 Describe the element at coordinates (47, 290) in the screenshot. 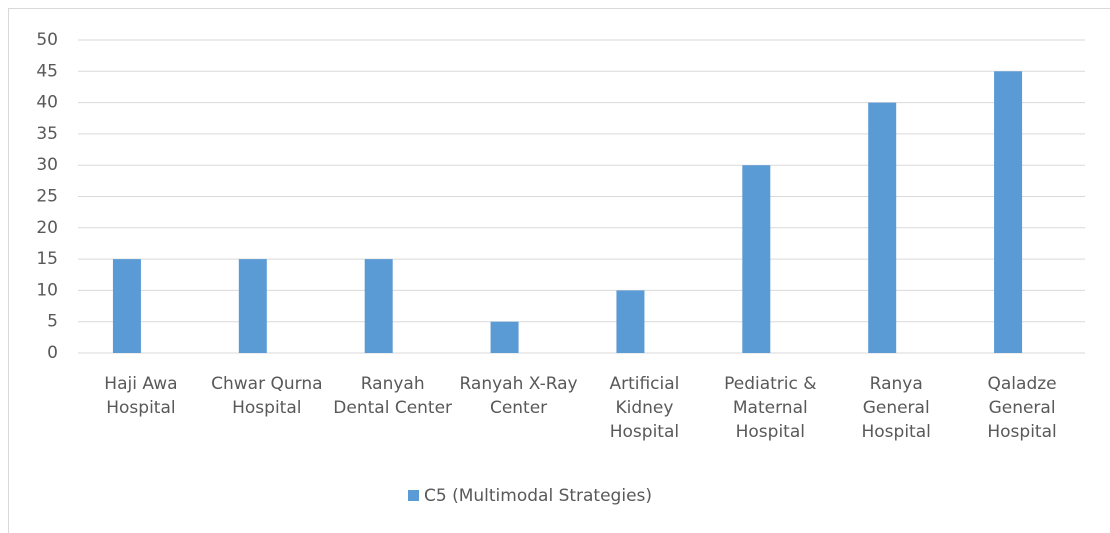

I see `y-tick-label: 10` at that location.